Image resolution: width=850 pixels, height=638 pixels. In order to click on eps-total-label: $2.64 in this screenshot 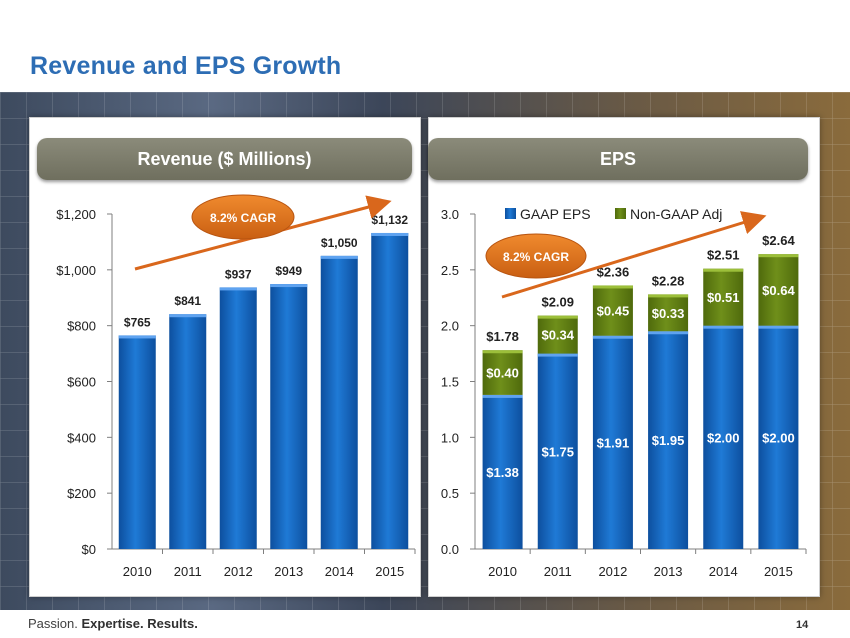, I will do `click(778, 240)`.